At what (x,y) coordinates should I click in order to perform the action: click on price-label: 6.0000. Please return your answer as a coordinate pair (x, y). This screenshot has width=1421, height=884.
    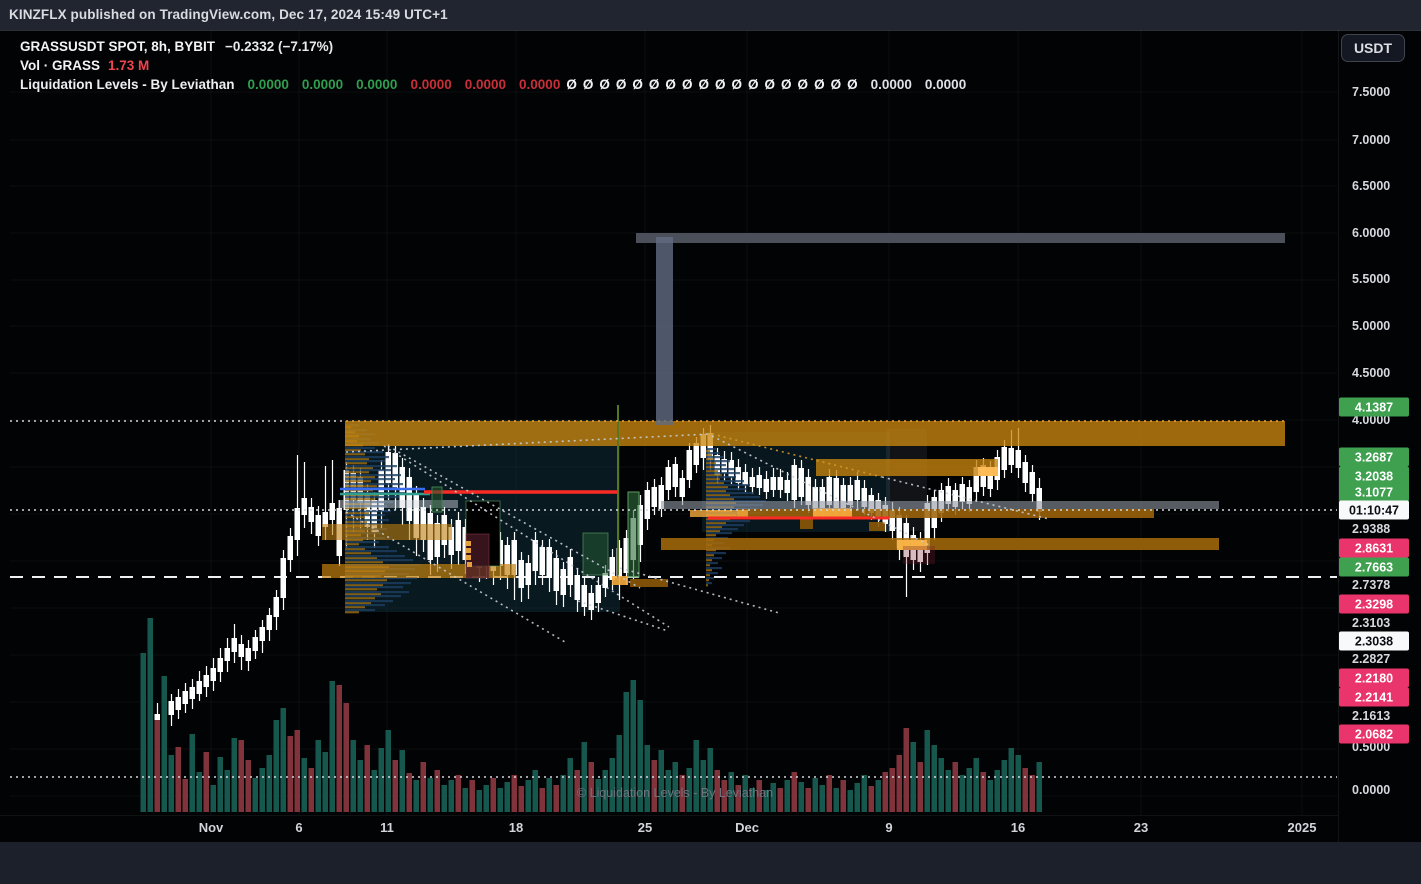
    Looking at the image, I should click on (1371, 233).